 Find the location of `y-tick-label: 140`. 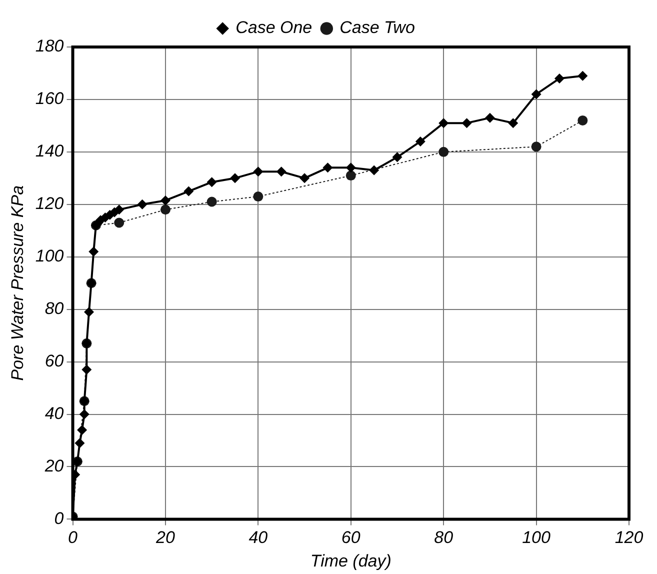

y-tick-label: 140 is located at coordinates (49, 151).